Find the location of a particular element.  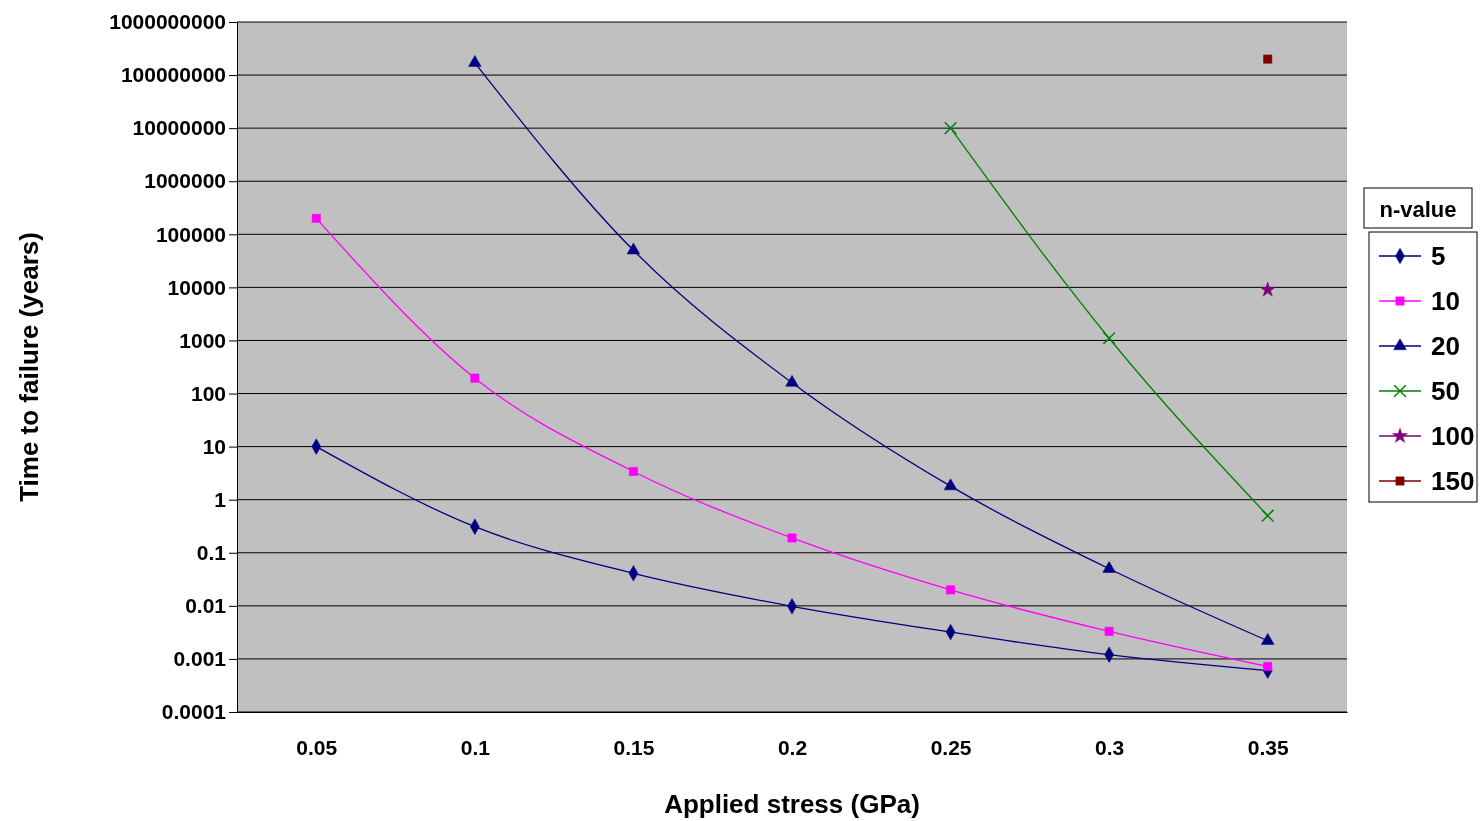

y-tick-label: 10000 is located at coordinates (196, 287).